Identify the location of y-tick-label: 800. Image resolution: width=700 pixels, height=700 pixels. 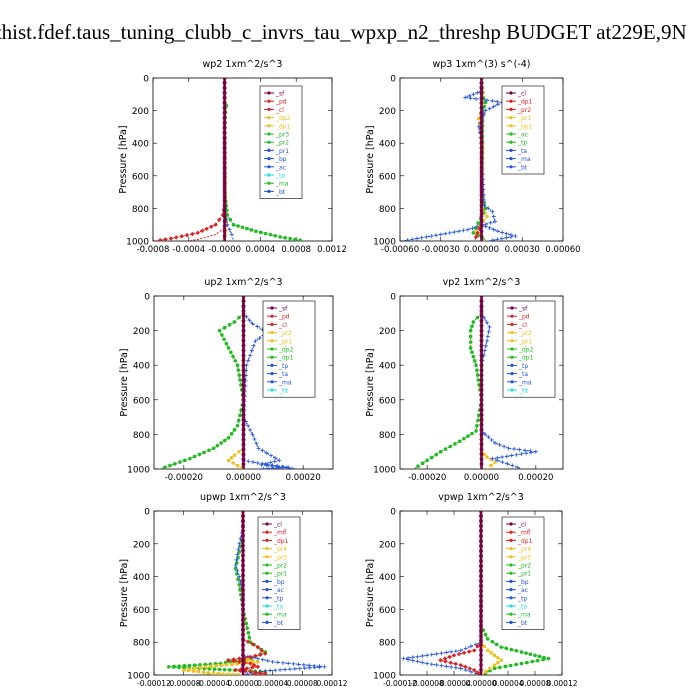
(141, 644).